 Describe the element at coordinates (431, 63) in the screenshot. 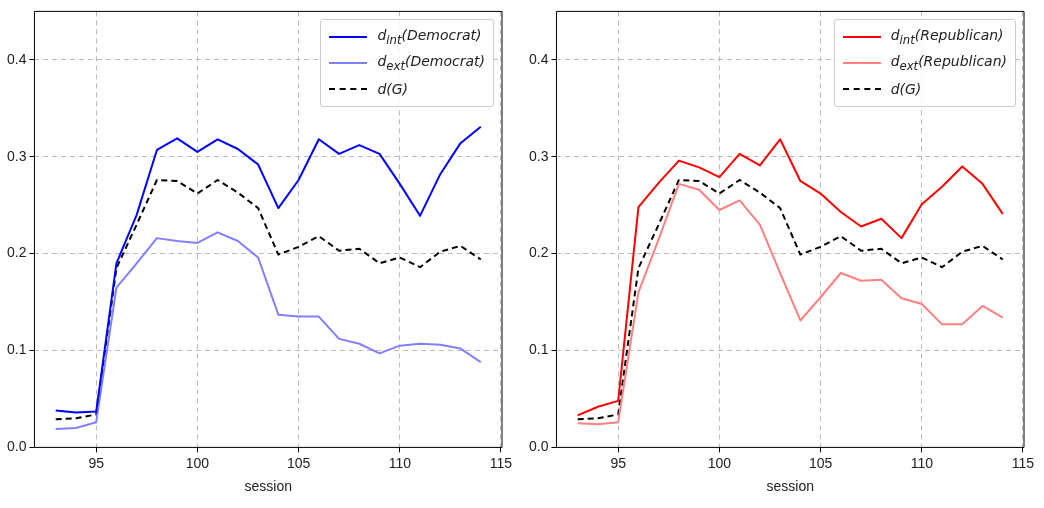

I see `legend-label: d$_{ext}$(Democrat)` at that location.